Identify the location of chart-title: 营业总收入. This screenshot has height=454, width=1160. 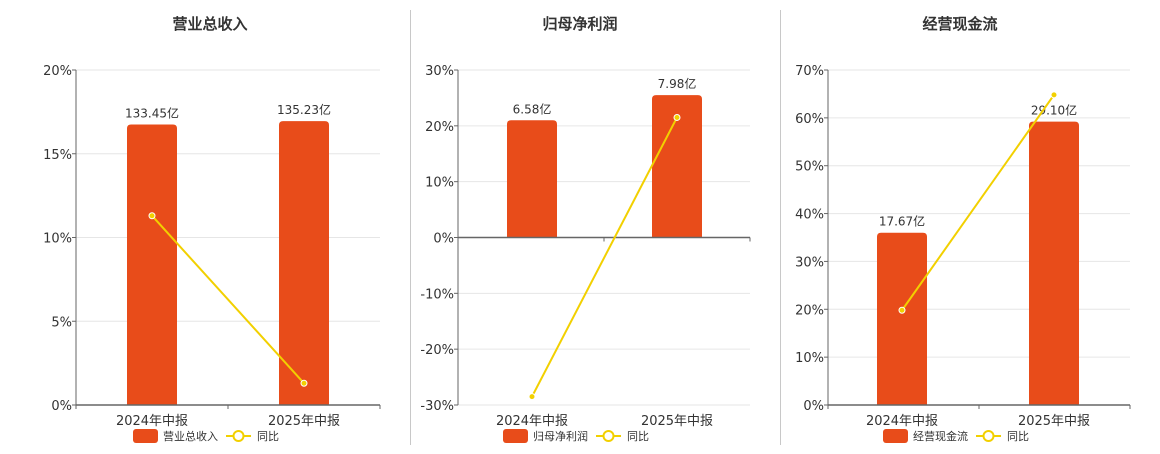
(209, 24).